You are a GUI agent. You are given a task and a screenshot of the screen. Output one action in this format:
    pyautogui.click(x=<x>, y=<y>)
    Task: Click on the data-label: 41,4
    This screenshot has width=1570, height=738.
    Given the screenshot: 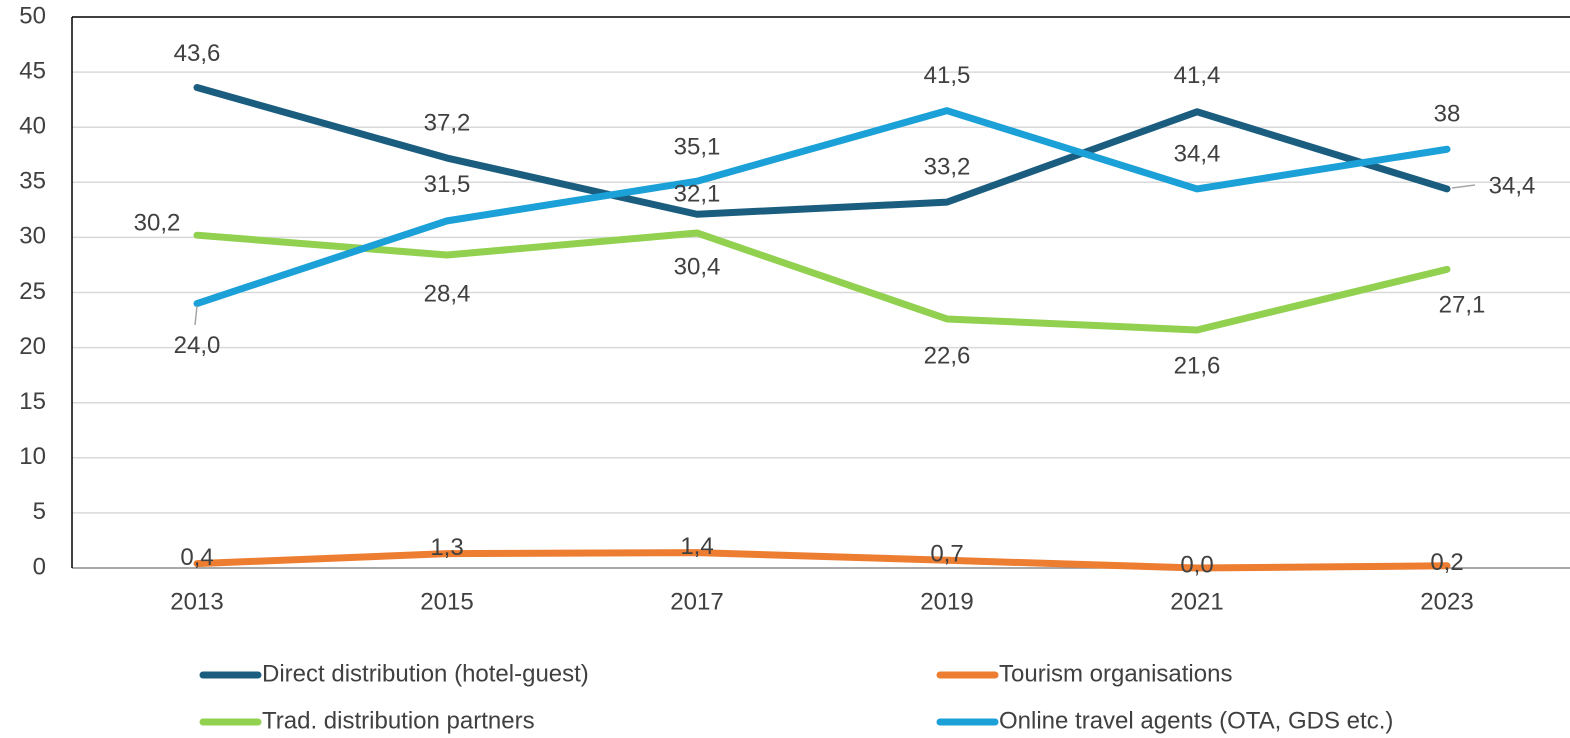 What is the action you would take?
    pyautogui.click(x=1197, y=75)
    